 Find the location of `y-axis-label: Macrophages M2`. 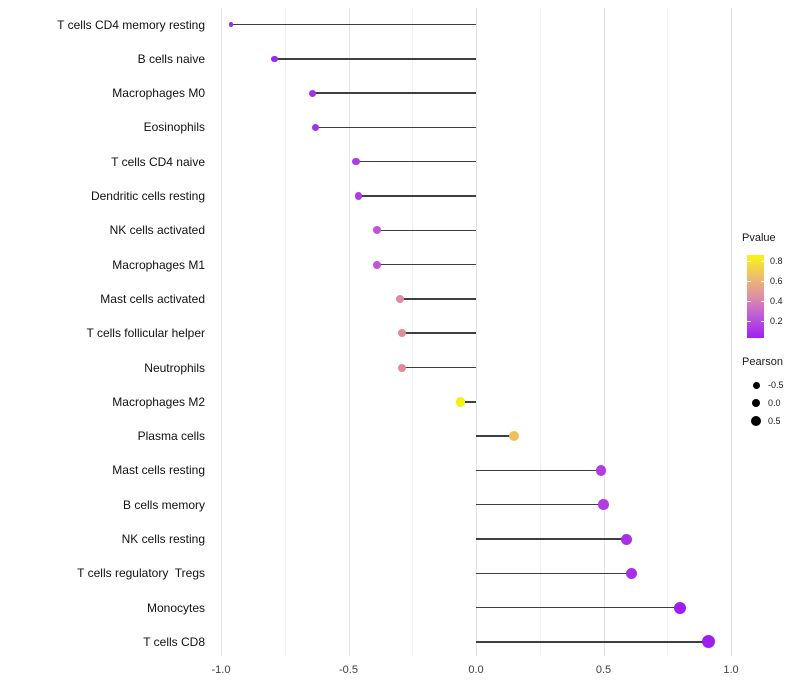

y-axis-label: Macrophages M2 is located at coordinates (158, 401).